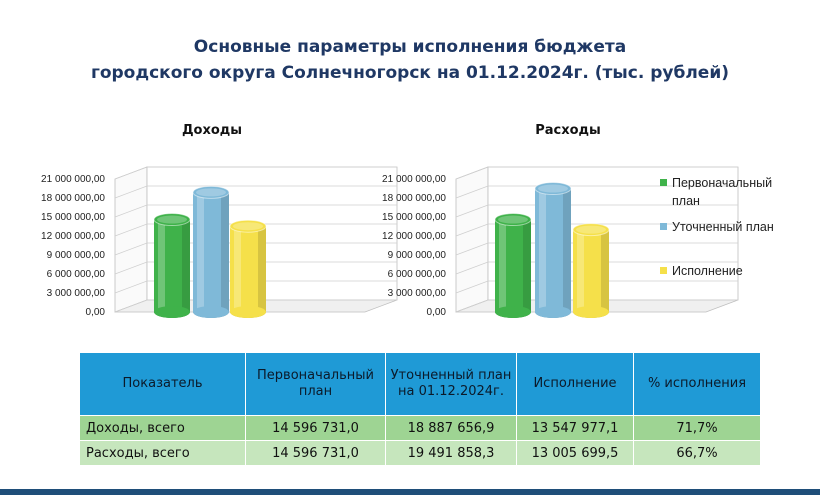  Describe the element at coordinates (162, 384) in the screenshot. I see `header-indicator: Показатель` at that location.